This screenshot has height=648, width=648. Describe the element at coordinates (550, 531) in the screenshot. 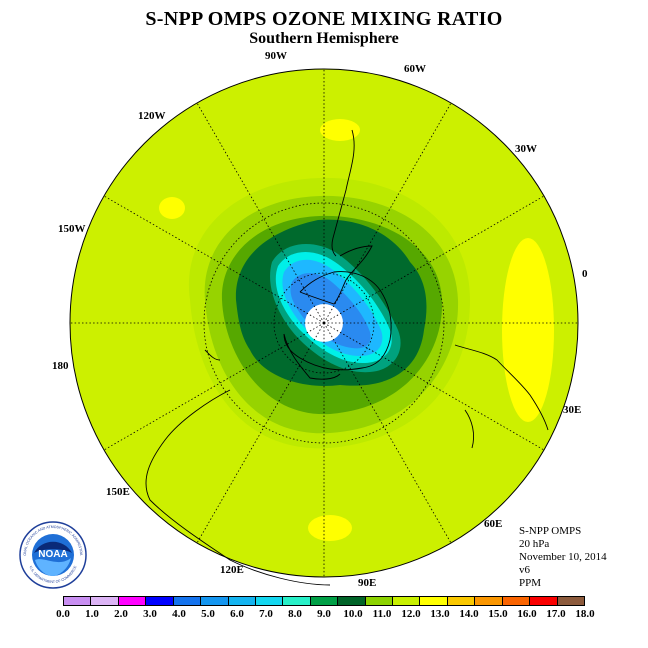

I see `info-instrument: S-NPP OMPS` at that location.